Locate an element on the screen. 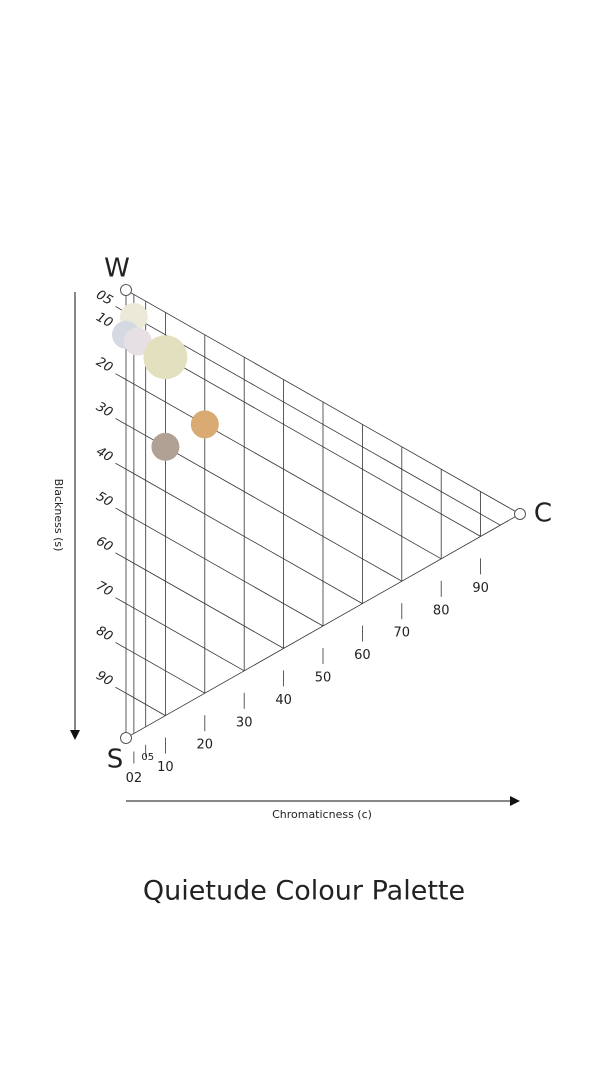 The width and height of the screenshot is (608, 1080). corner-w: W is located at coordinates (117, 269).